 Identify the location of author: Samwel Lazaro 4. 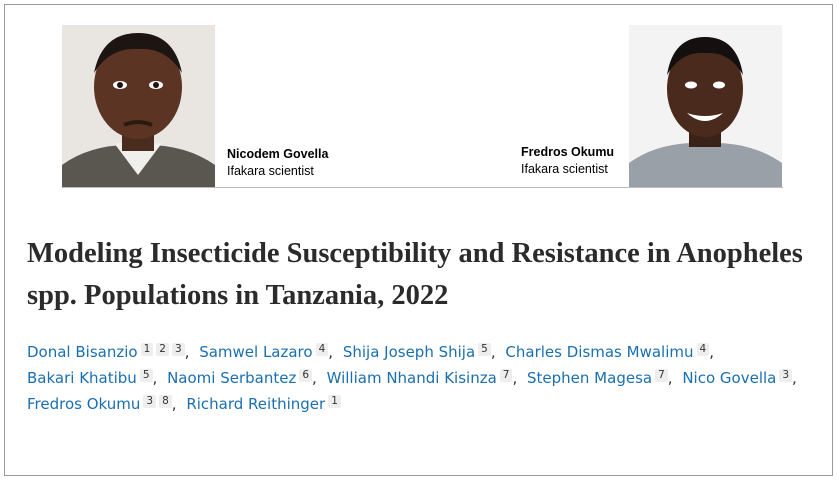
(268, 352).